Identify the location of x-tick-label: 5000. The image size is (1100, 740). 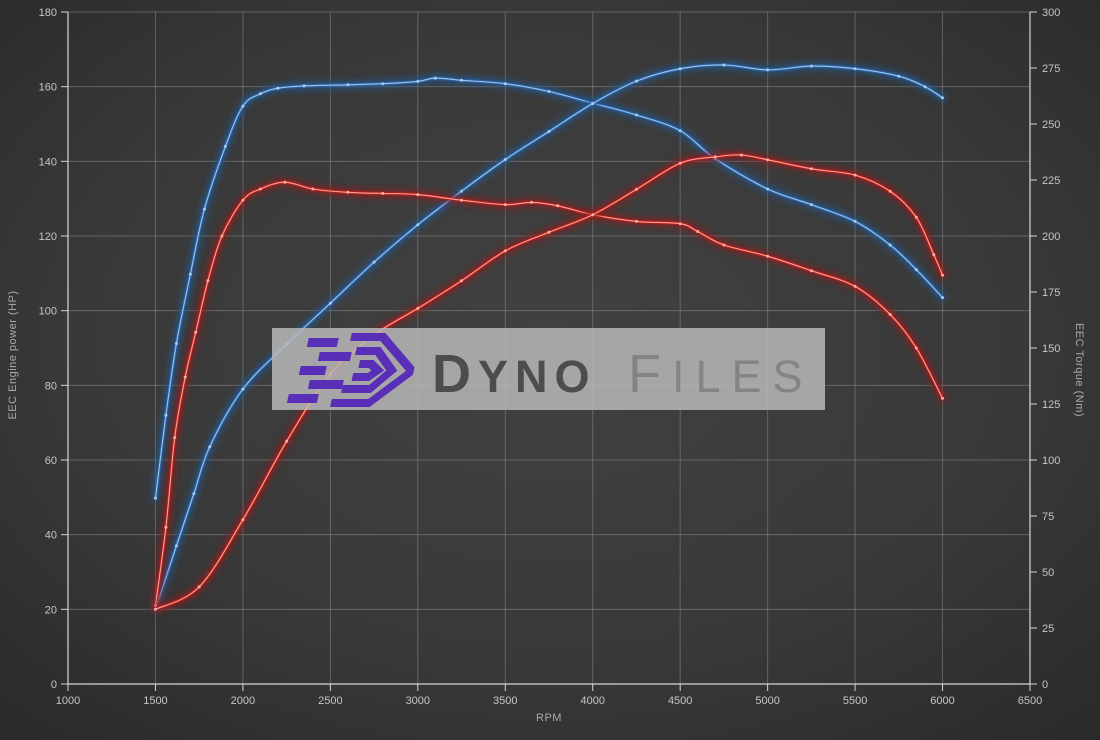
(767, 701).